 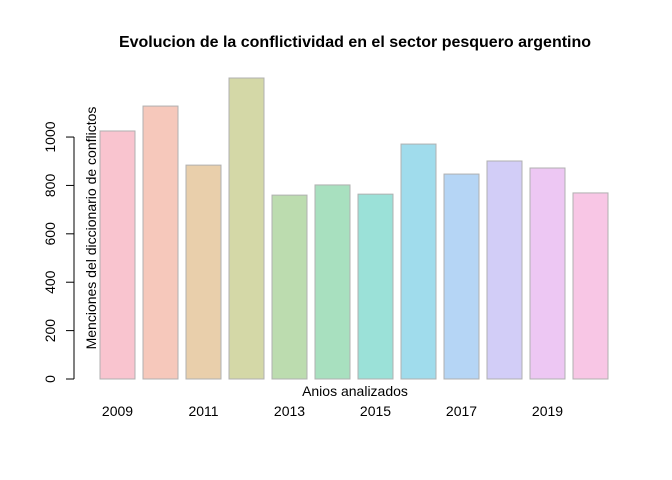 What do you see at coordinates (50, 282) in the screenshot?
I see `y-tick-label: 400` at bounding box center [50, 282].